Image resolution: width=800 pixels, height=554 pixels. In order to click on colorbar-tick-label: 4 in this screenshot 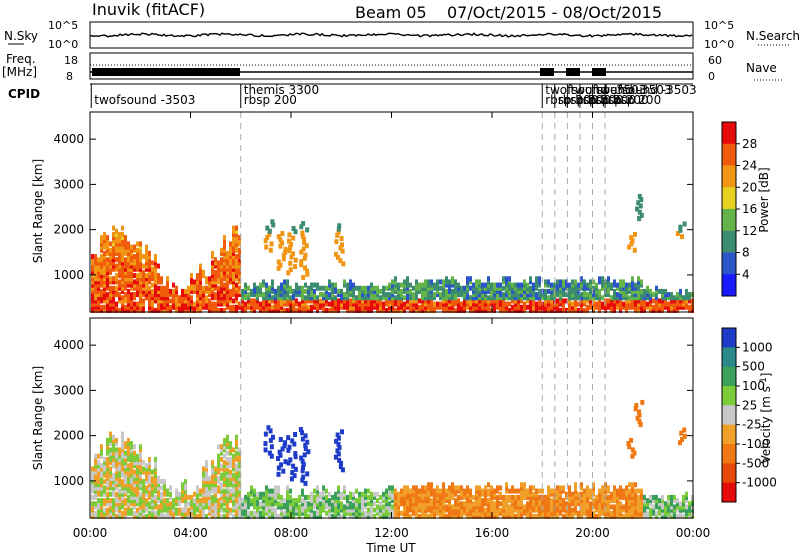, I will do `click(746, 274)`.